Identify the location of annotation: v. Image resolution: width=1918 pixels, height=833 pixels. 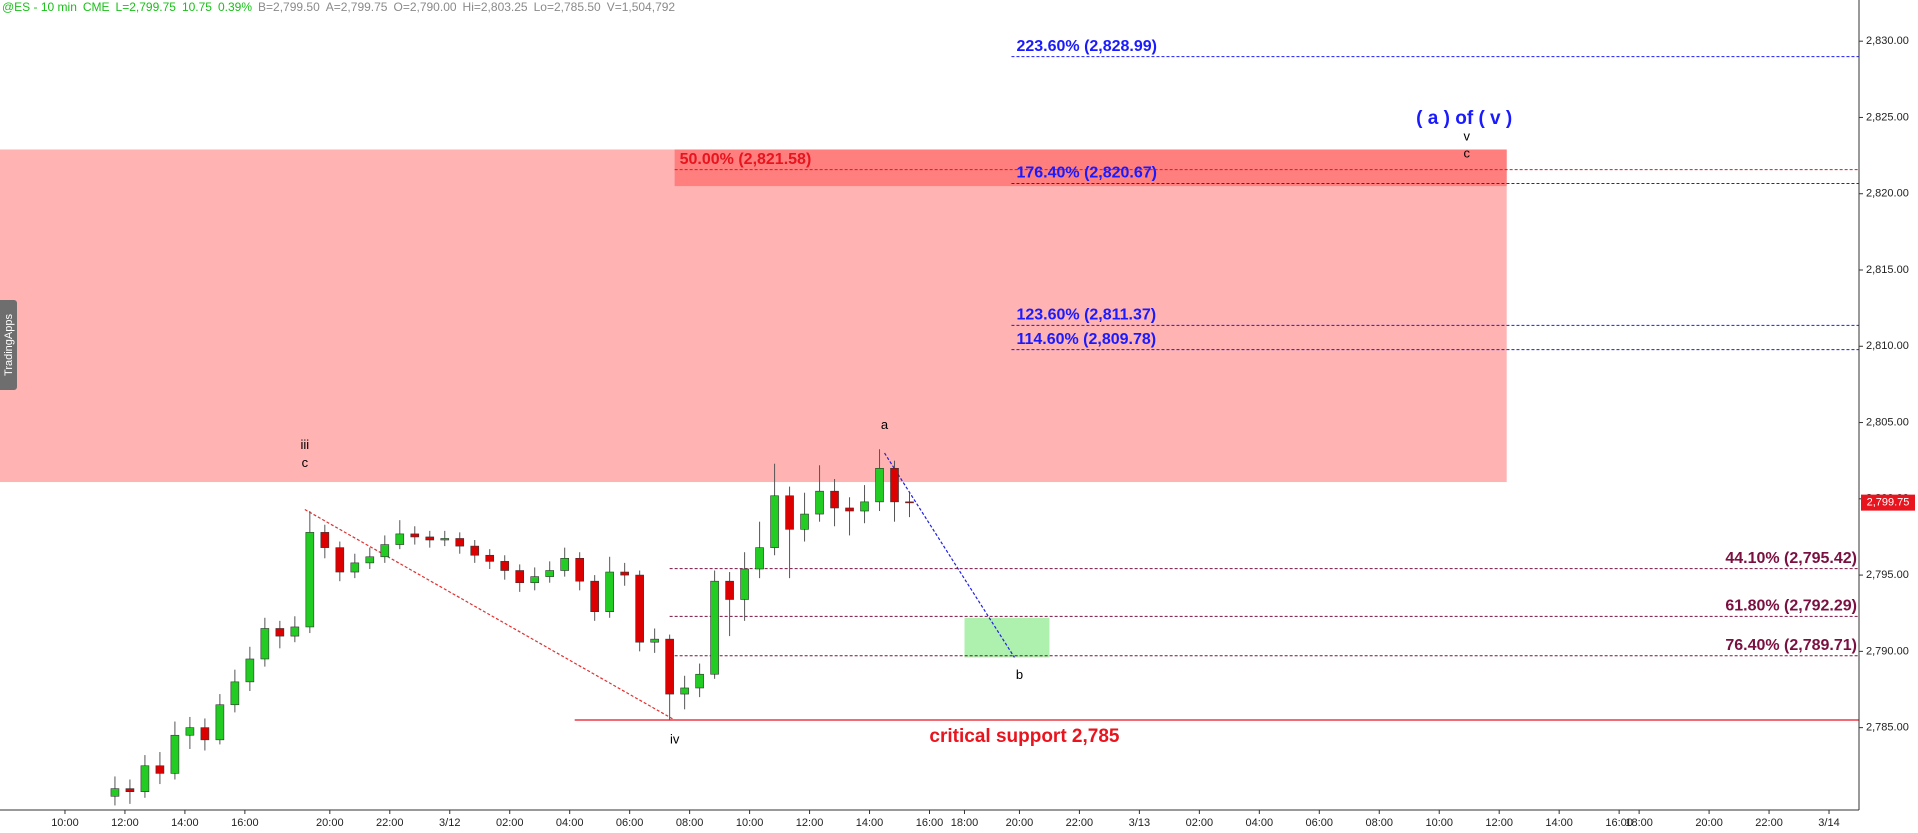
(1466, 136).